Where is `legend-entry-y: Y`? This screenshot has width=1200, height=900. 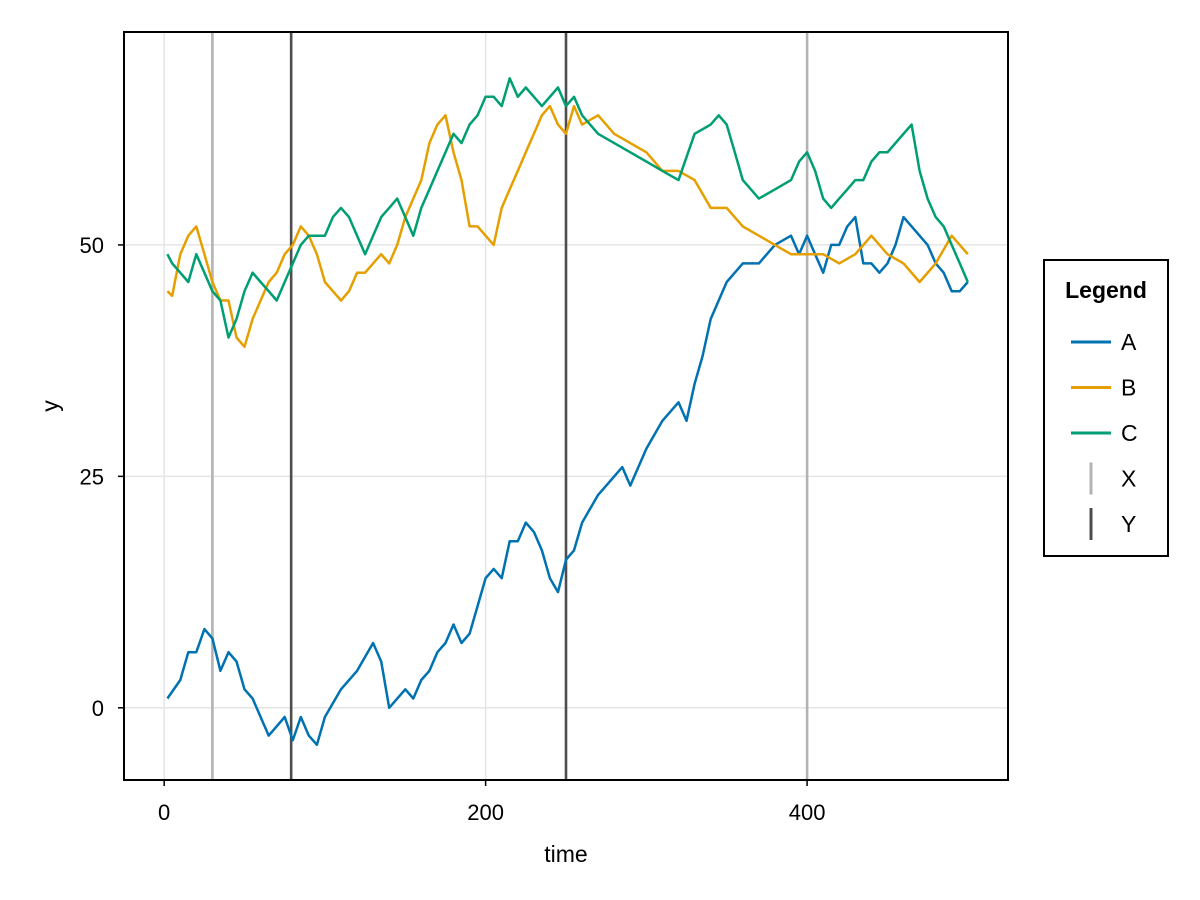 legend-entry-y: Y is located at coordinates (1112, 524).